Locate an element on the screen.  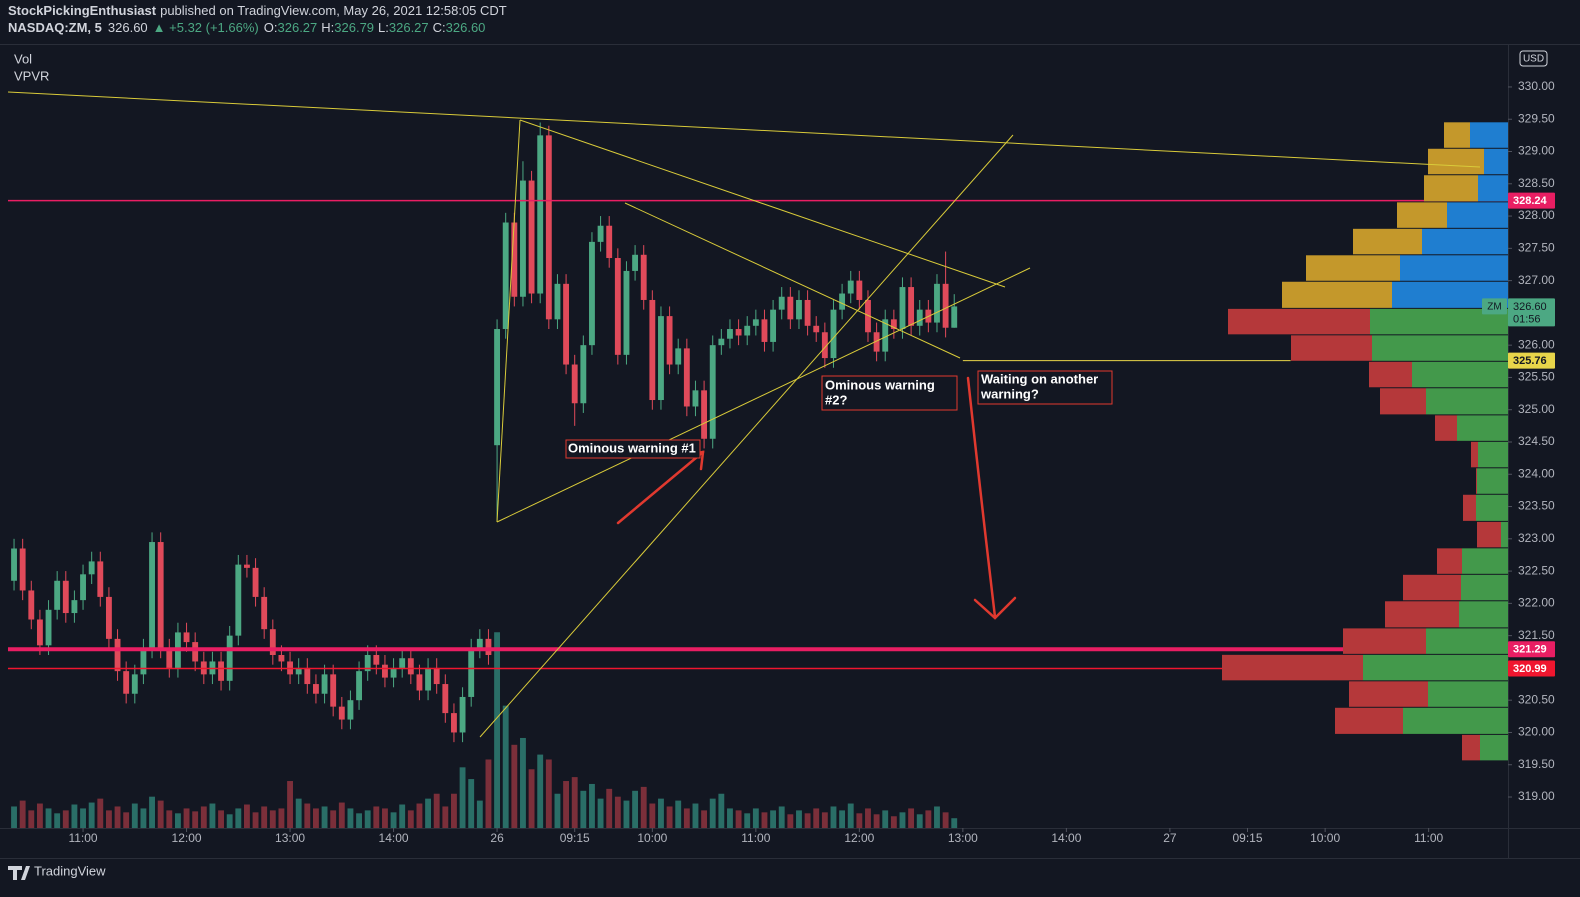
x-tick-label: 13:00 is located at coordinates (963, 838).